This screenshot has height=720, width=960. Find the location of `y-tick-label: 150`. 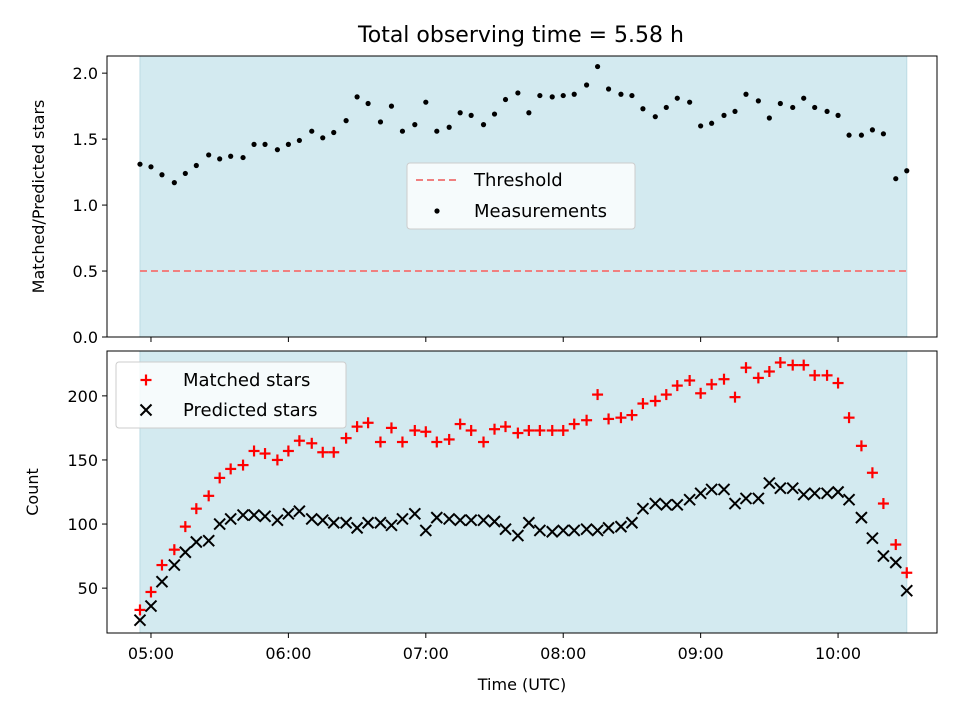

y-tick-label: 150 is located at coordinates (82, 460).